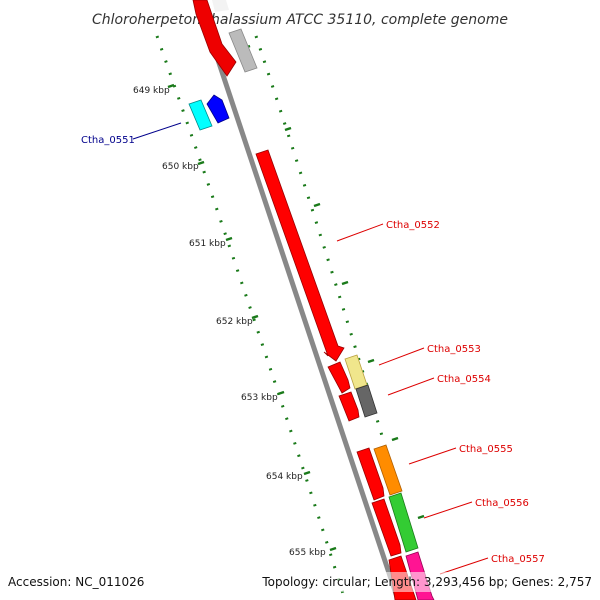 The height and width of the screenshot is (600, 600). Describe the element at coordinates (220, 6) in the screenshot. I see `cds-box-grey-top-faint` at that location.